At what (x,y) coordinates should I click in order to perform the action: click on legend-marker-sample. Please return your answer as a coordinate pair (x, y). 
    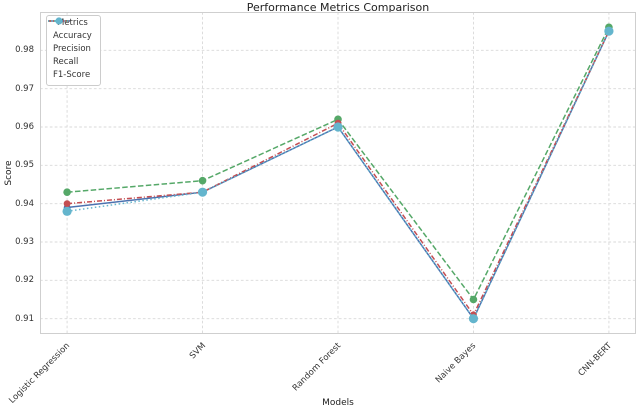
    Looking at the image, I should click on (59, 21).